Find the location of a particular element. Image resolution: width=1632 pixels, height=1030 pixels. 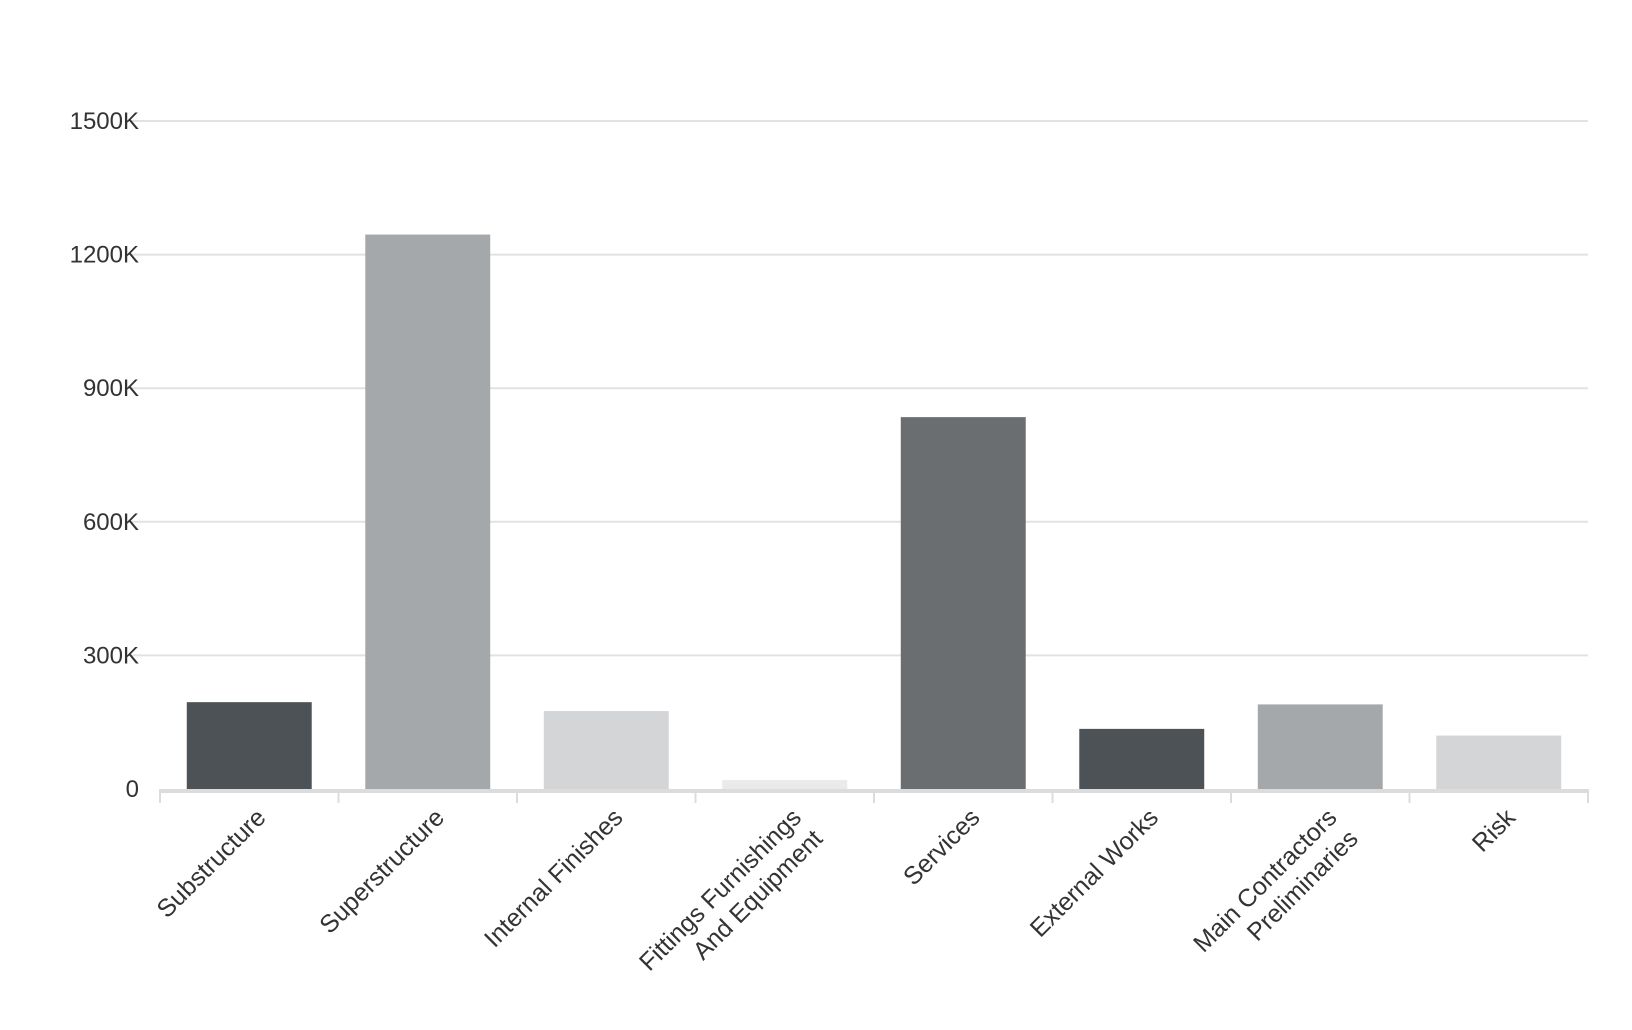

x-tick-label: Services is located at coordinates (942, 847).